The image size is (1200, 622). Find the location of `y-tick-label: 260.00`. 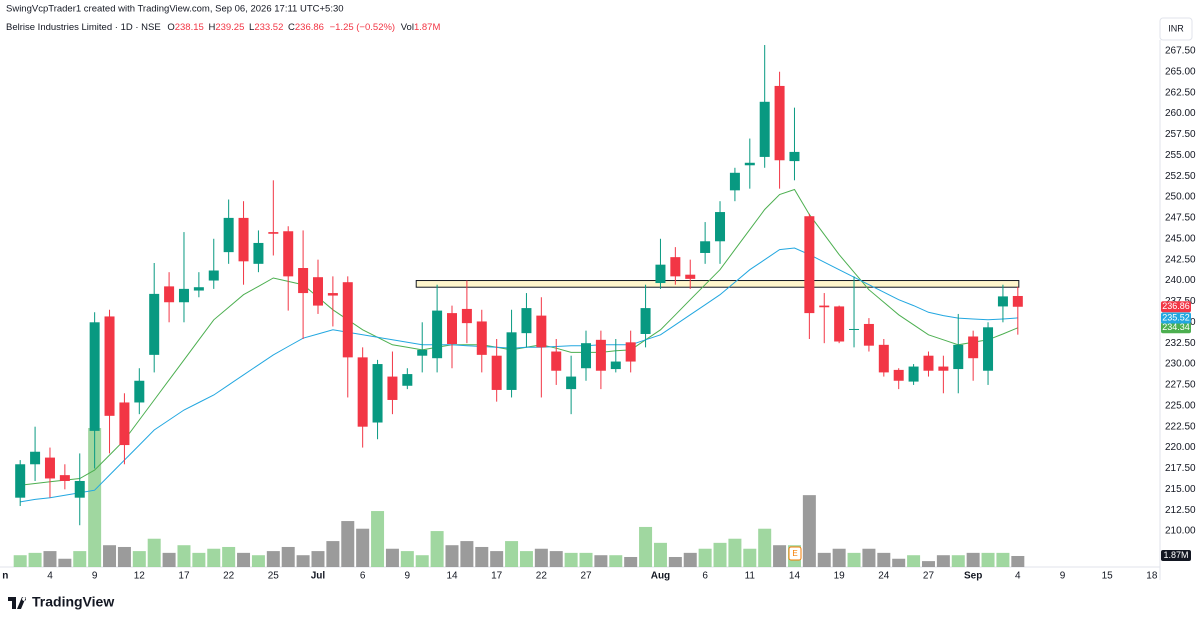

y-tick-label: 260.00 is located at coordinates (1180, 113).